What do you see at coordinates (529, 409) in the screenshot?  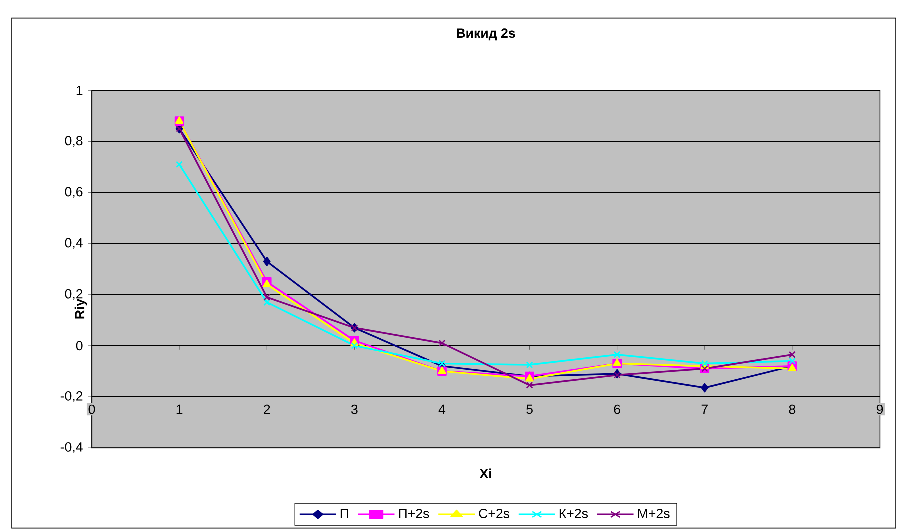 I see `x-tick-label: 5` at bounding box center [529, 409].